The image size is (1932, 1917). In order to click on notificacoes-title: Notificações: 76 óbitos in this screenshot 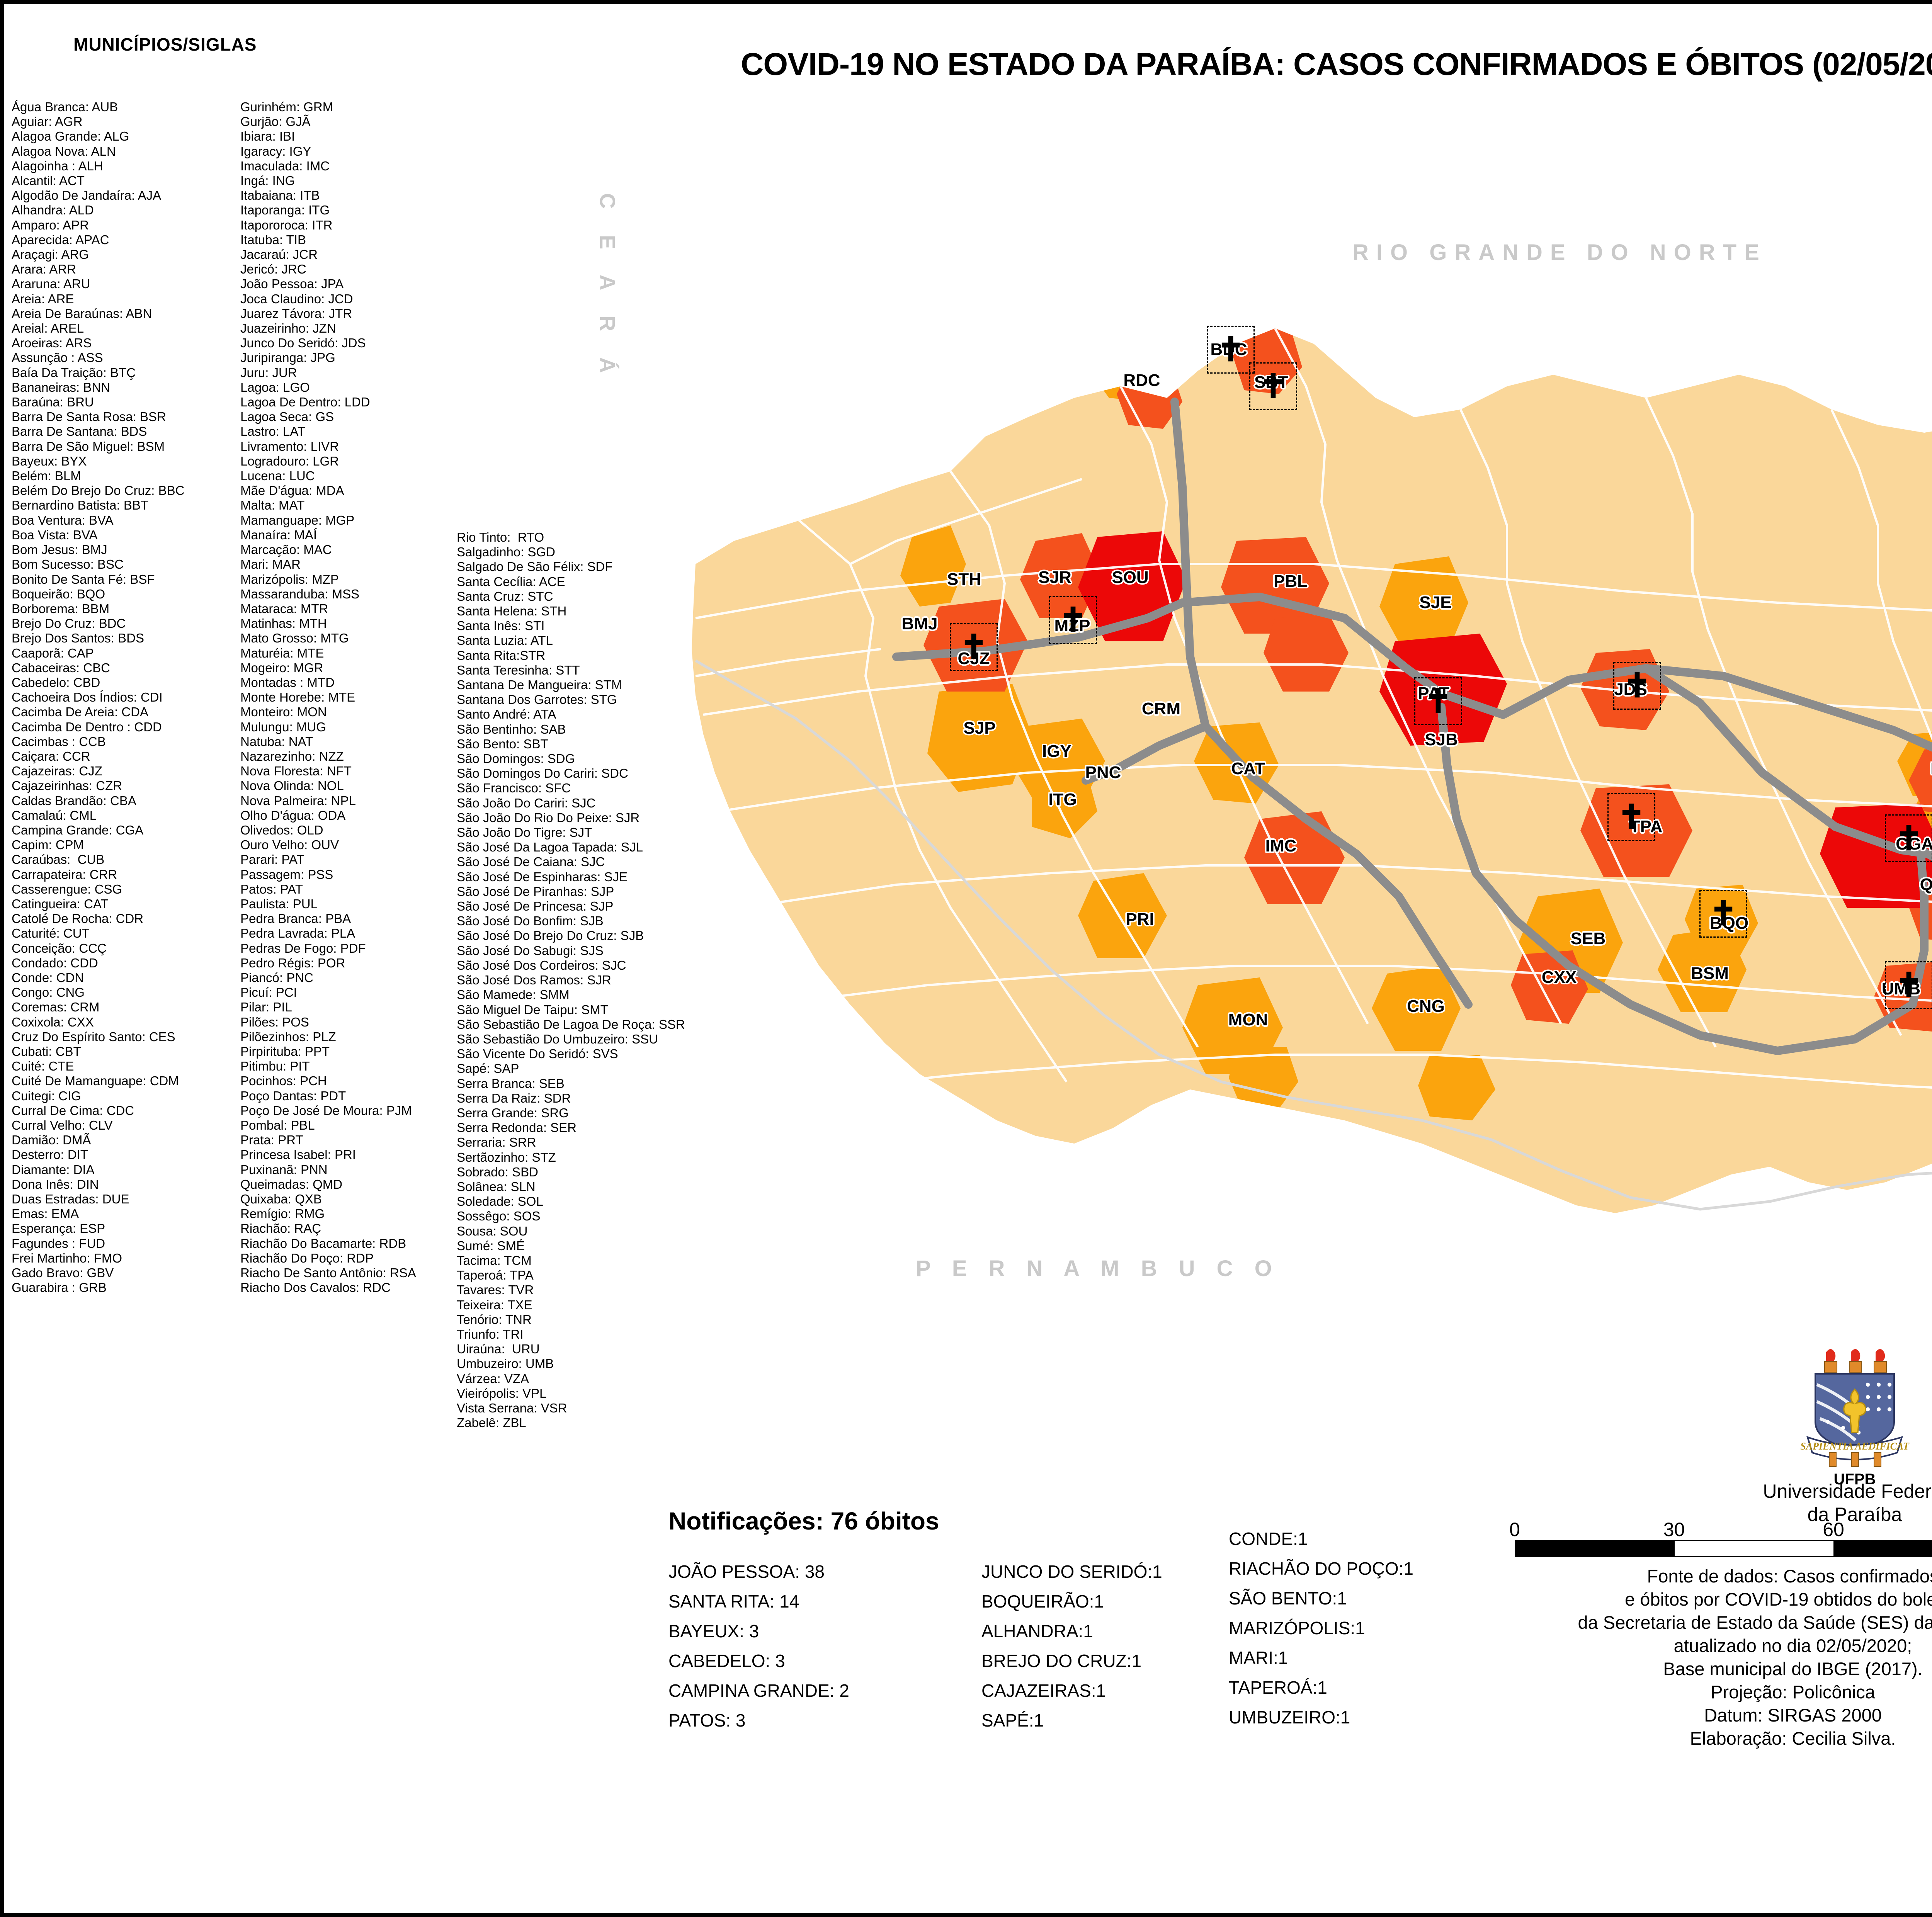, I will do `click(804, 1521)`.